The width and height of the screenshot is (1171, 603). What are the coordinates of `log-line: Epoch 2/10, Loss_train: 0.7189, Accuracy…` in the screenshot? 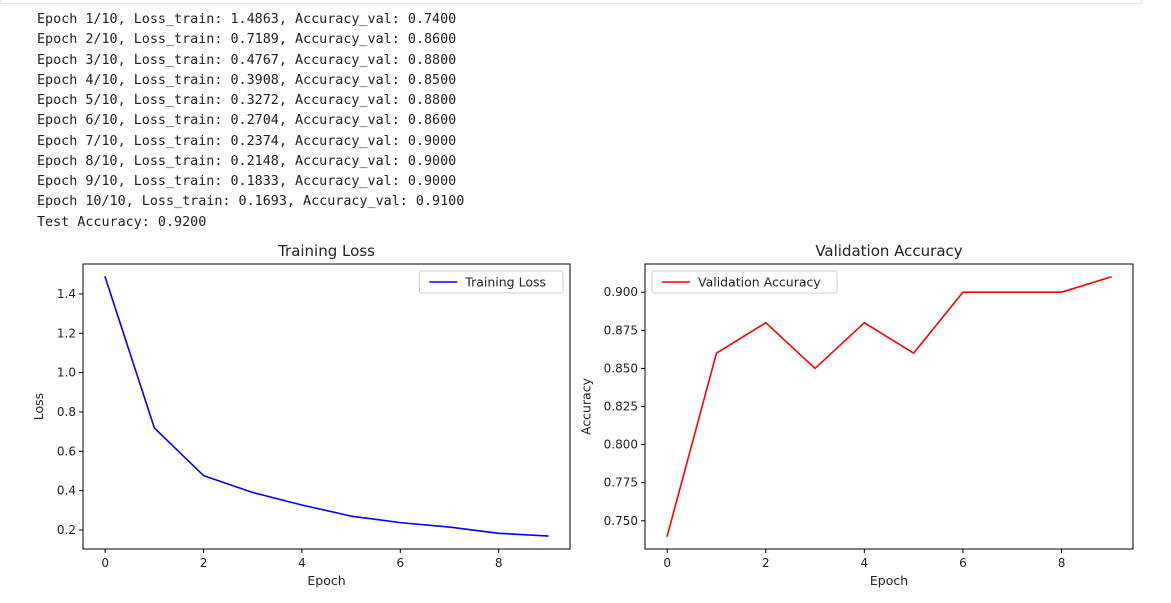 It's located at (247, 40).